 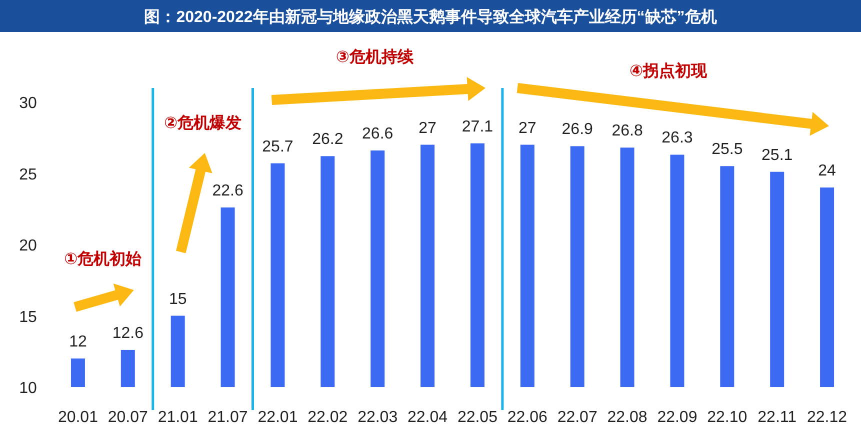 What do you see at coordinates (178, 417) in the screenshot?
I see `x-tick-label: 21.01` at bounding box center [178, 417].